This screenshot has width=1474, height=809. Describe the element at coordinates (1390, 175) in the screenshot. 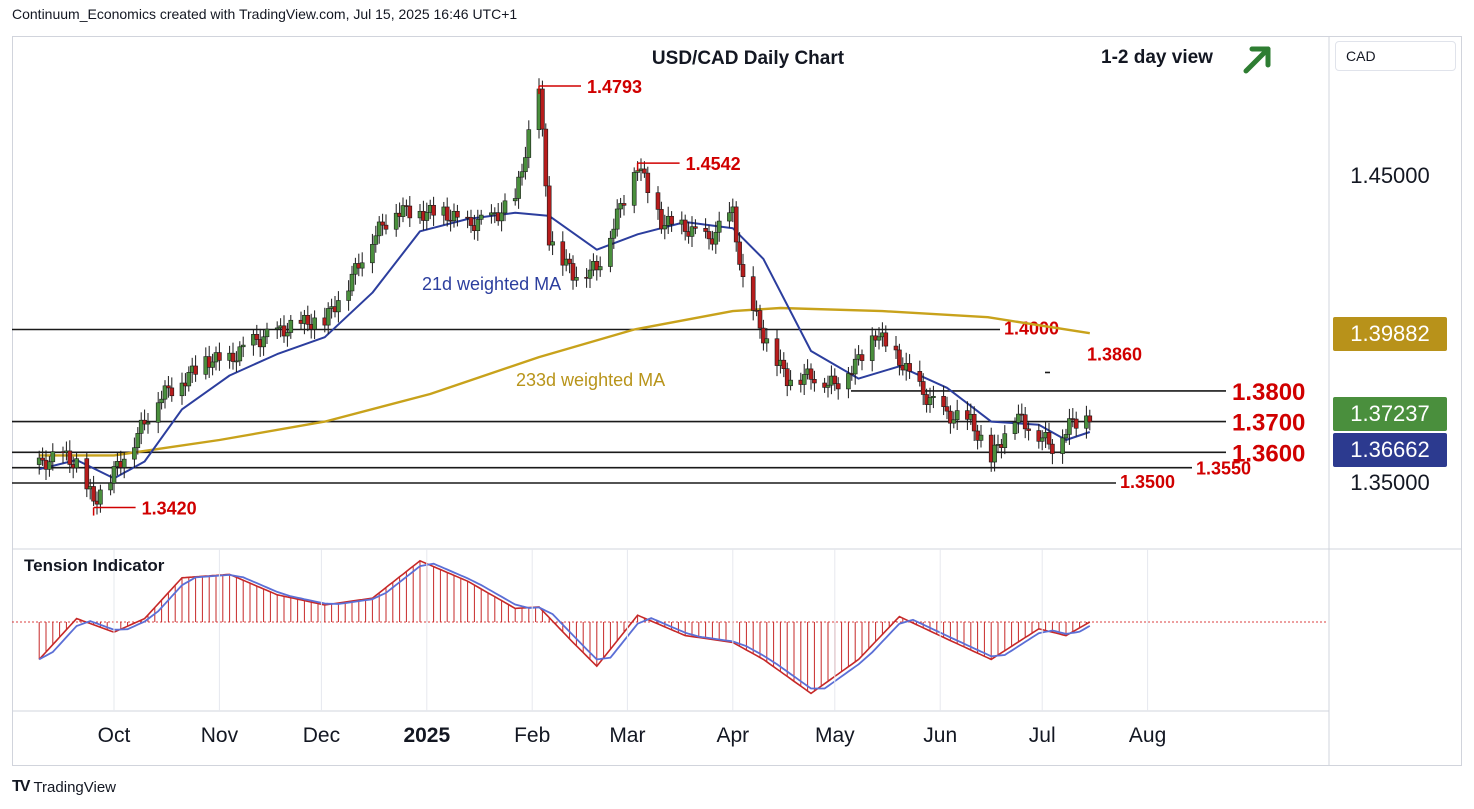

I see `y-tick-1: 1.45000` at that location.